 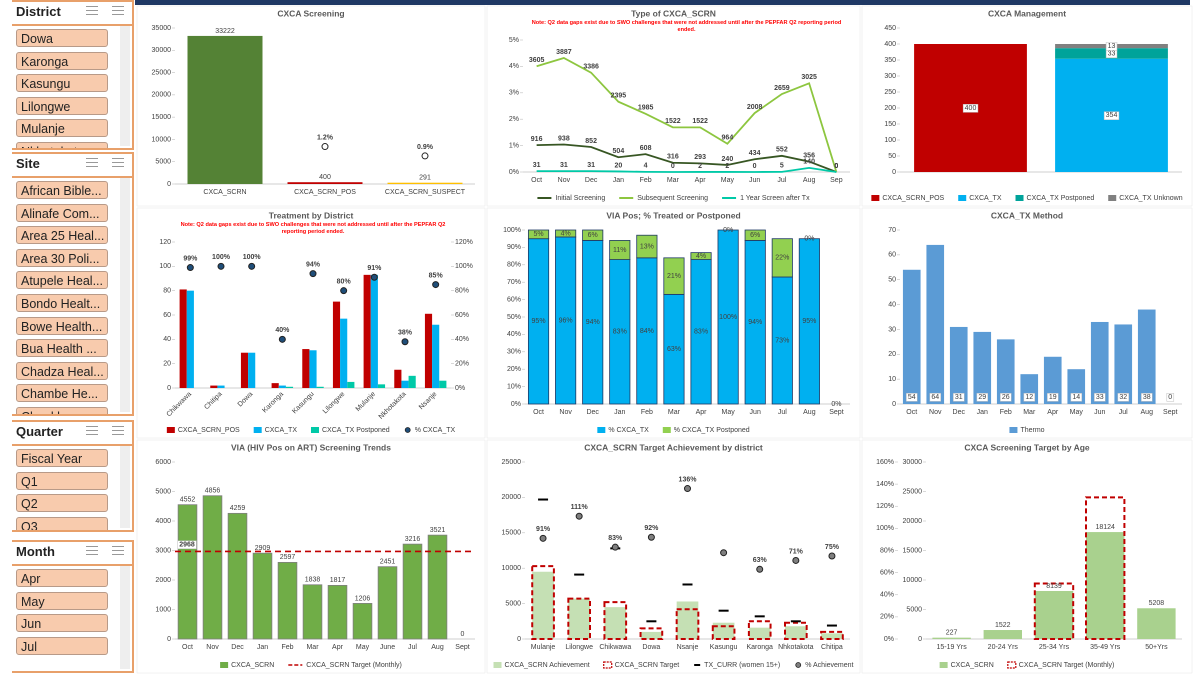 I want to click on slicer-item: Q2, so click(x=62, y=503).